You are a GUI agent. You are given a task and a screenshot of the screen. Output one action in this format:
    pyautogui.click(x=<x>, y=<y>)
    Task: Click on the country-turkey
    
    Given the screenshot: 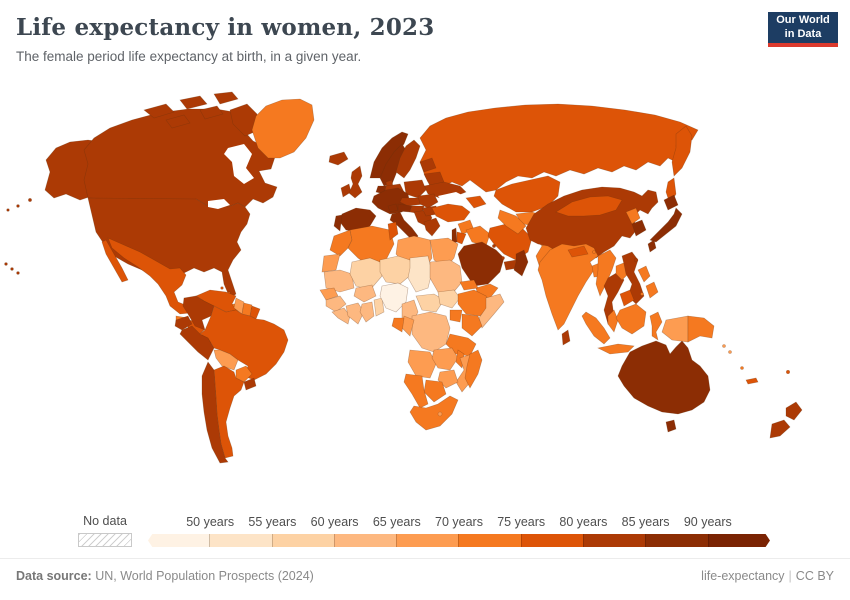 What is the action you would take?
    pyautogui.click(x=451, y=213)
    